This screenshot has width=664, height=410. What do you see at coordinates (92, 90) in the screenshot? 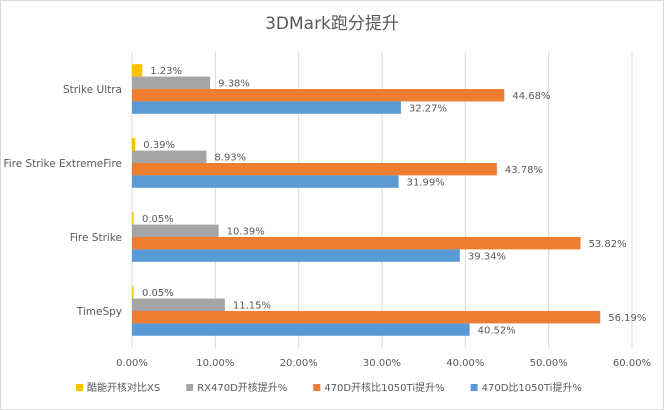
I see `category-label: Strike Ultra` at bounding box center [92, 90].